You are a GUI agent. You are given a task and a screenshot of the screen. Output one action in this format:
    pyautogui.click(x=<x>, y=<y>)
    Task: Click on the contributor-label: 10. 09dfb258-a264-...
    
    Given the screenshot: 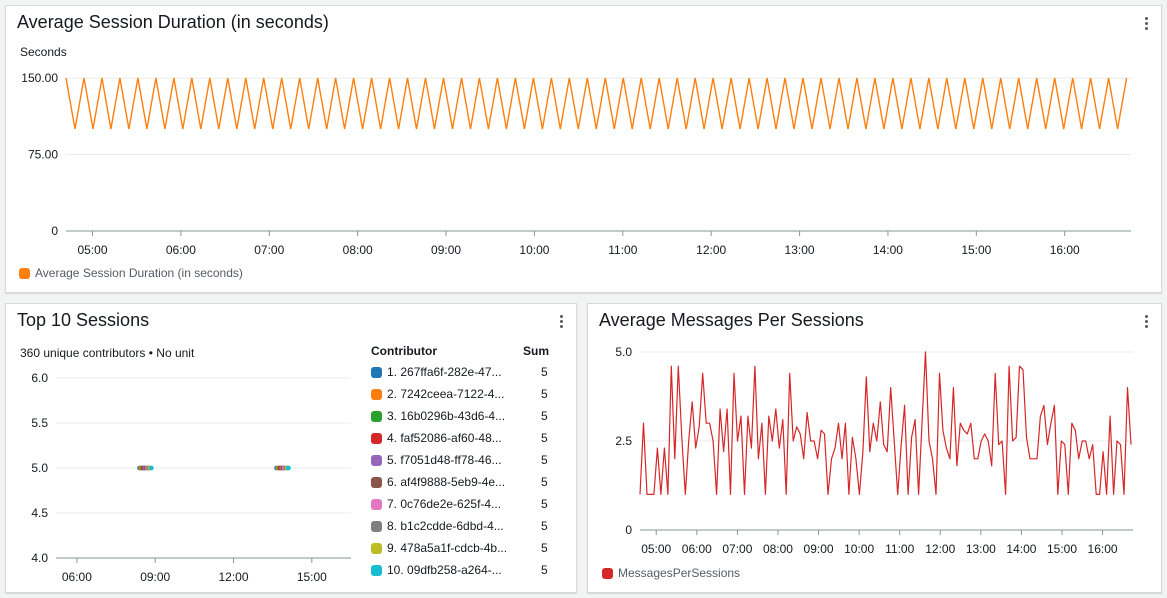 What is the action you would take?
    pyautogui.click(x=444, y=570)
    